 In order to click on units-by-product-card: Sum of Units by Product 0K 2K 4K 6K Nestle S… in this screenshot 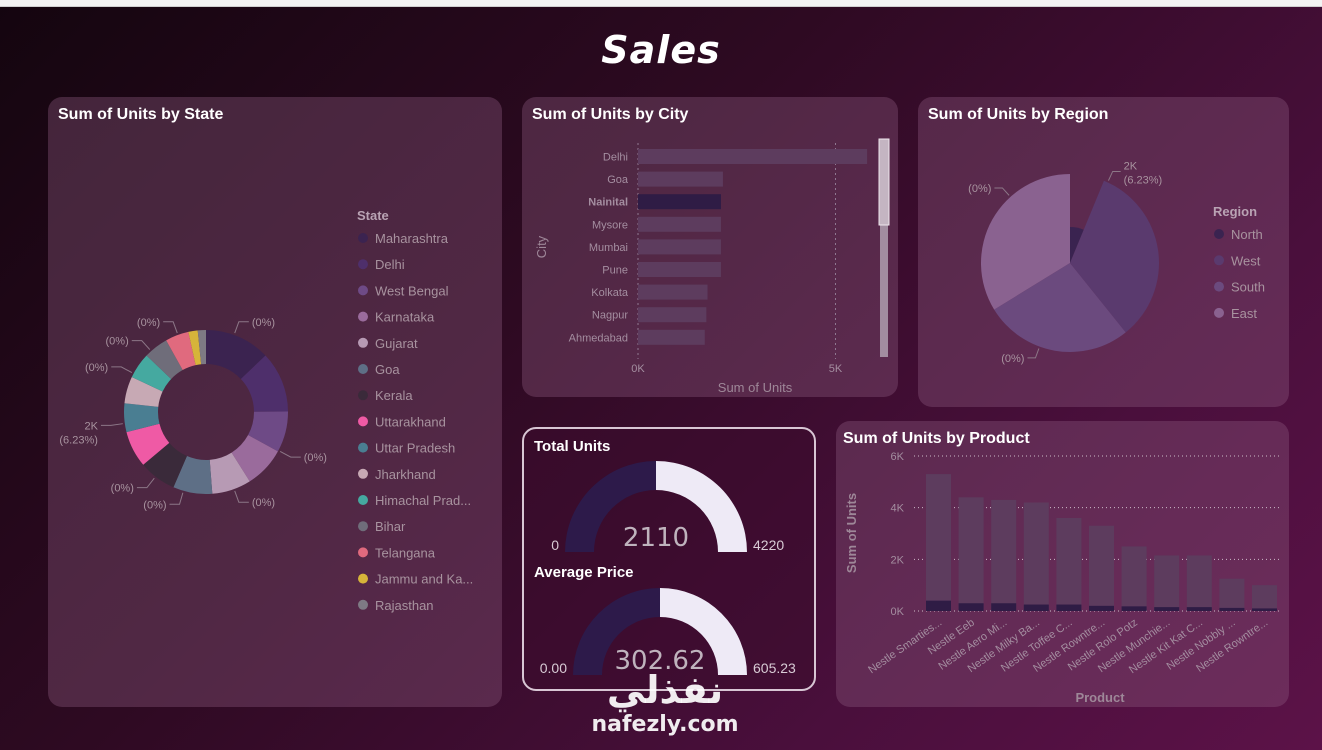, I will do `click(1062, 564)`.